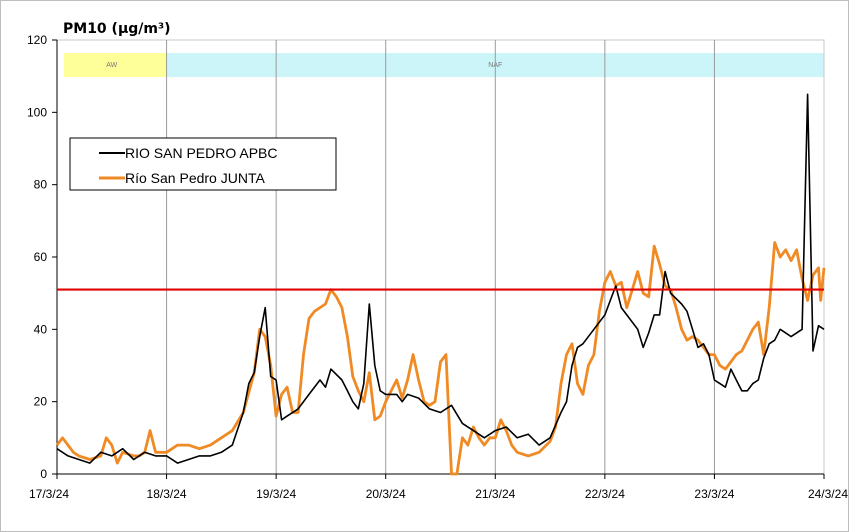  What do you see at coordinates (43, 474) in the screenshot?
I see `y-tick-label: 0` at bounding box center [43, 474].